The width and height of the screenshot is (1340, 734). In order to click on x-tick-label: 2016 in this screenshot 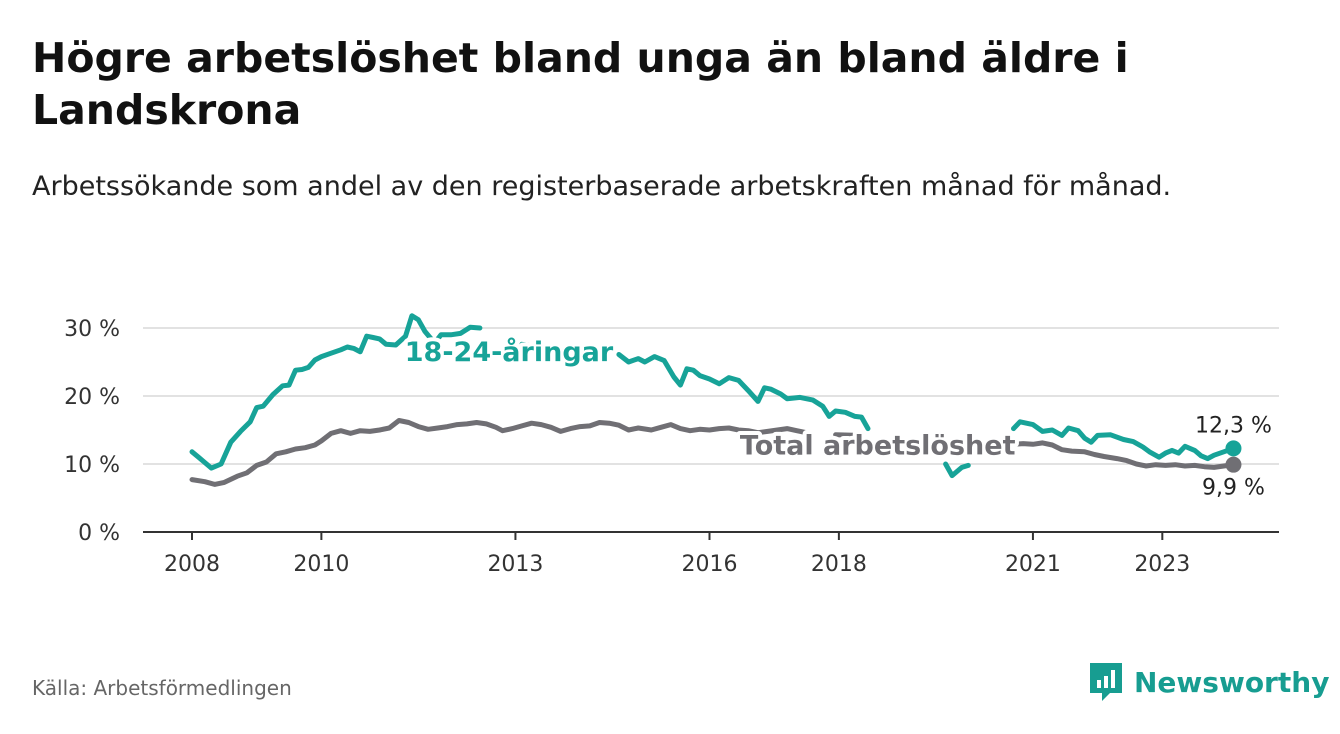, I will do `click(710, 564)`.